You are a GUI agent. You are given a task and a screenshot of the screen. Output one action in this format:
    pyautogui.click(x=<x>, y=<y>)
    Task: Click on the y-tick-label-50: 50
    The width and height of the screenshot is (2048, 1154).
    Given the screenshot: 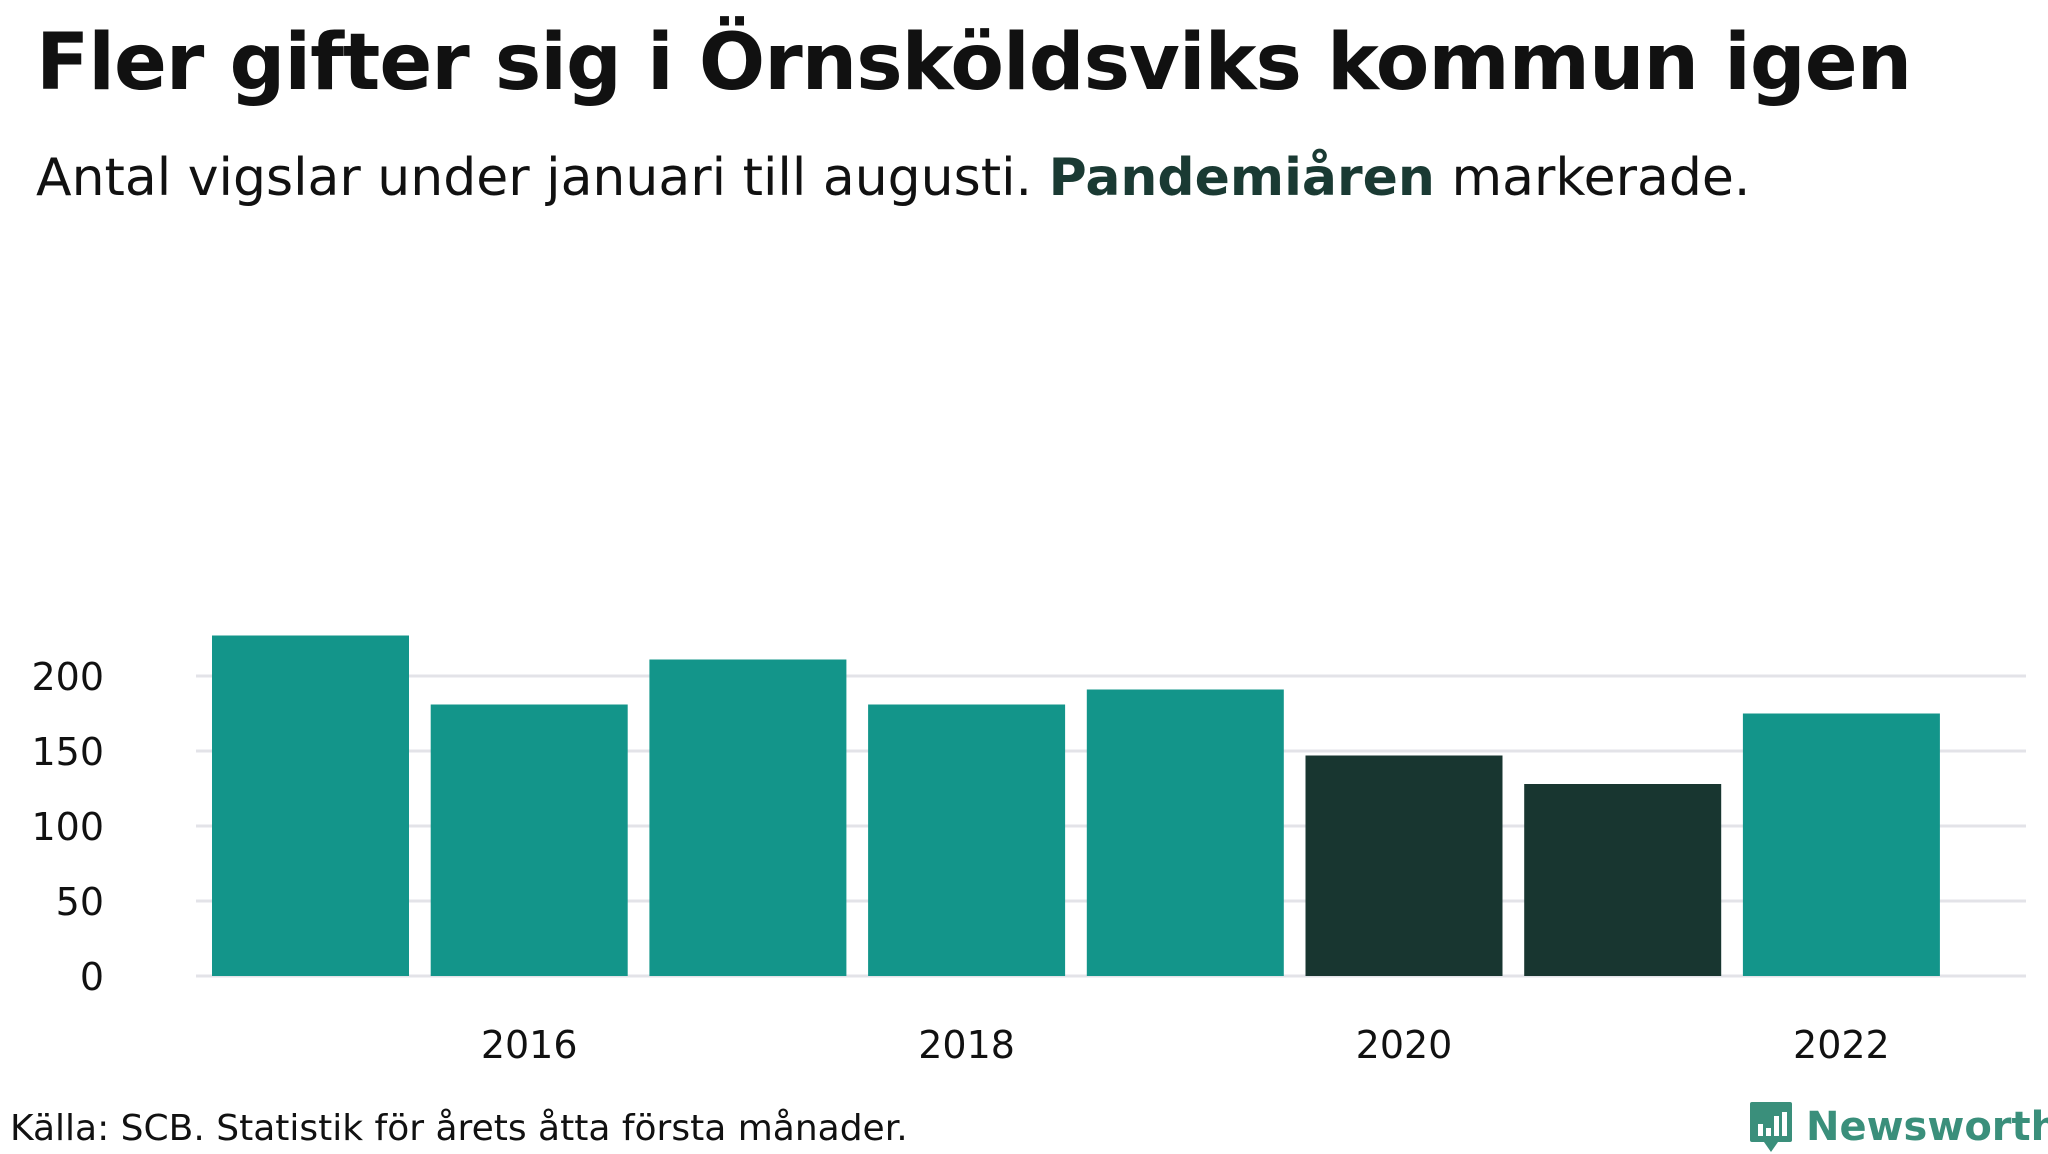 What is the action you would take?
    pyautogui.click(x=80, y=902)
    